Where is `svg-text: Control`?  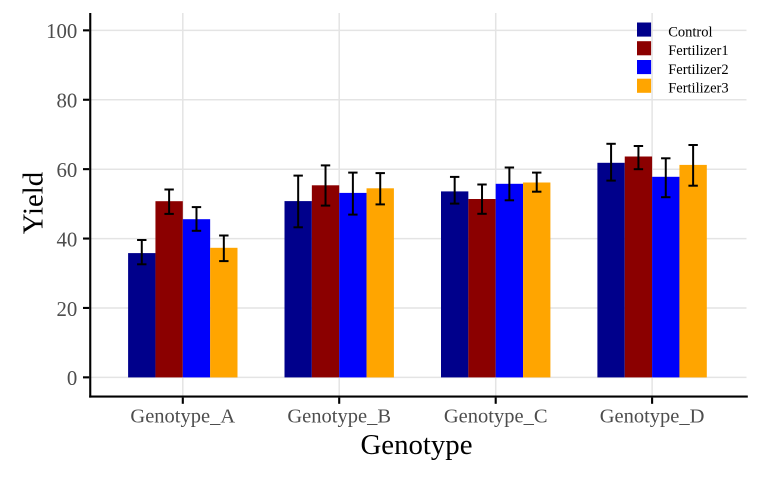 svg-text: Control is located at coordinates (690, 32).